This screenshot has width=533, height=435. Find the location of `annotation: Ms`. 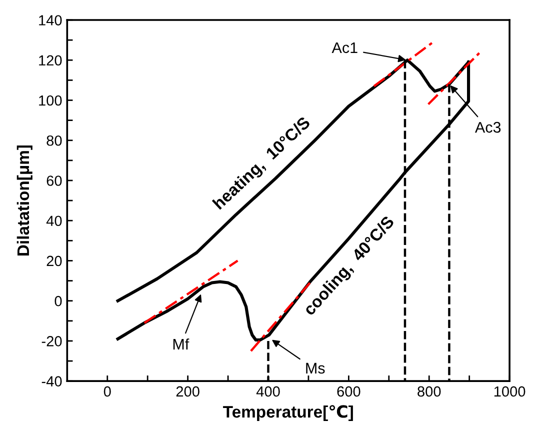

annotation: Ms is located at coordinates (315, 368).